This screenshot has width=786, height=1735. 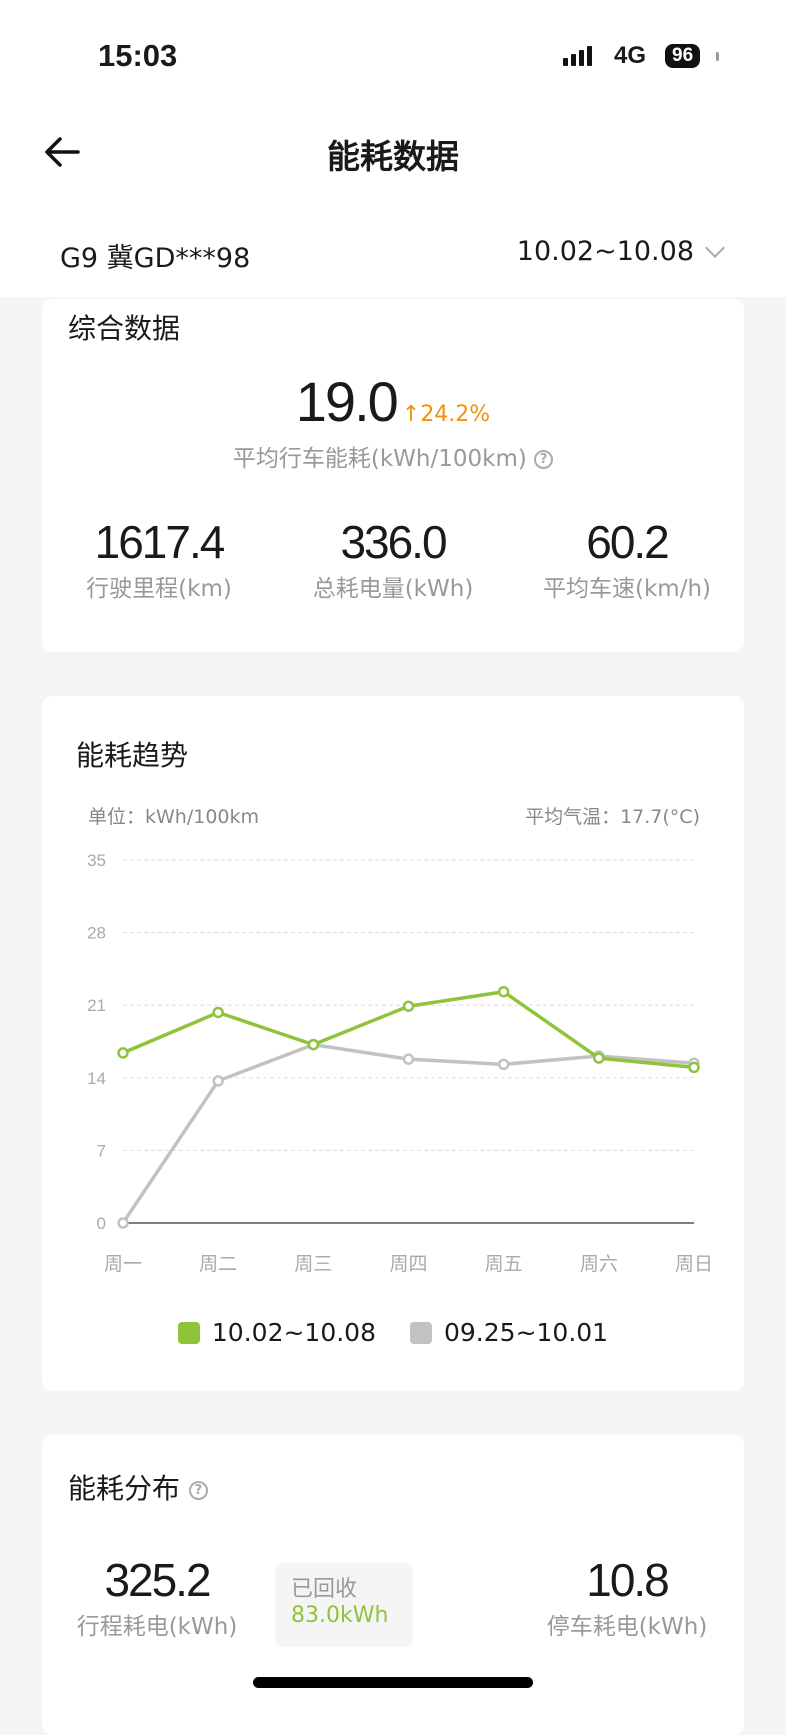 What do you see at coordinates (159, 589) in the screenshot?
I see `stat-label: 行驶里程(km)` at bounding box center [159, 589].